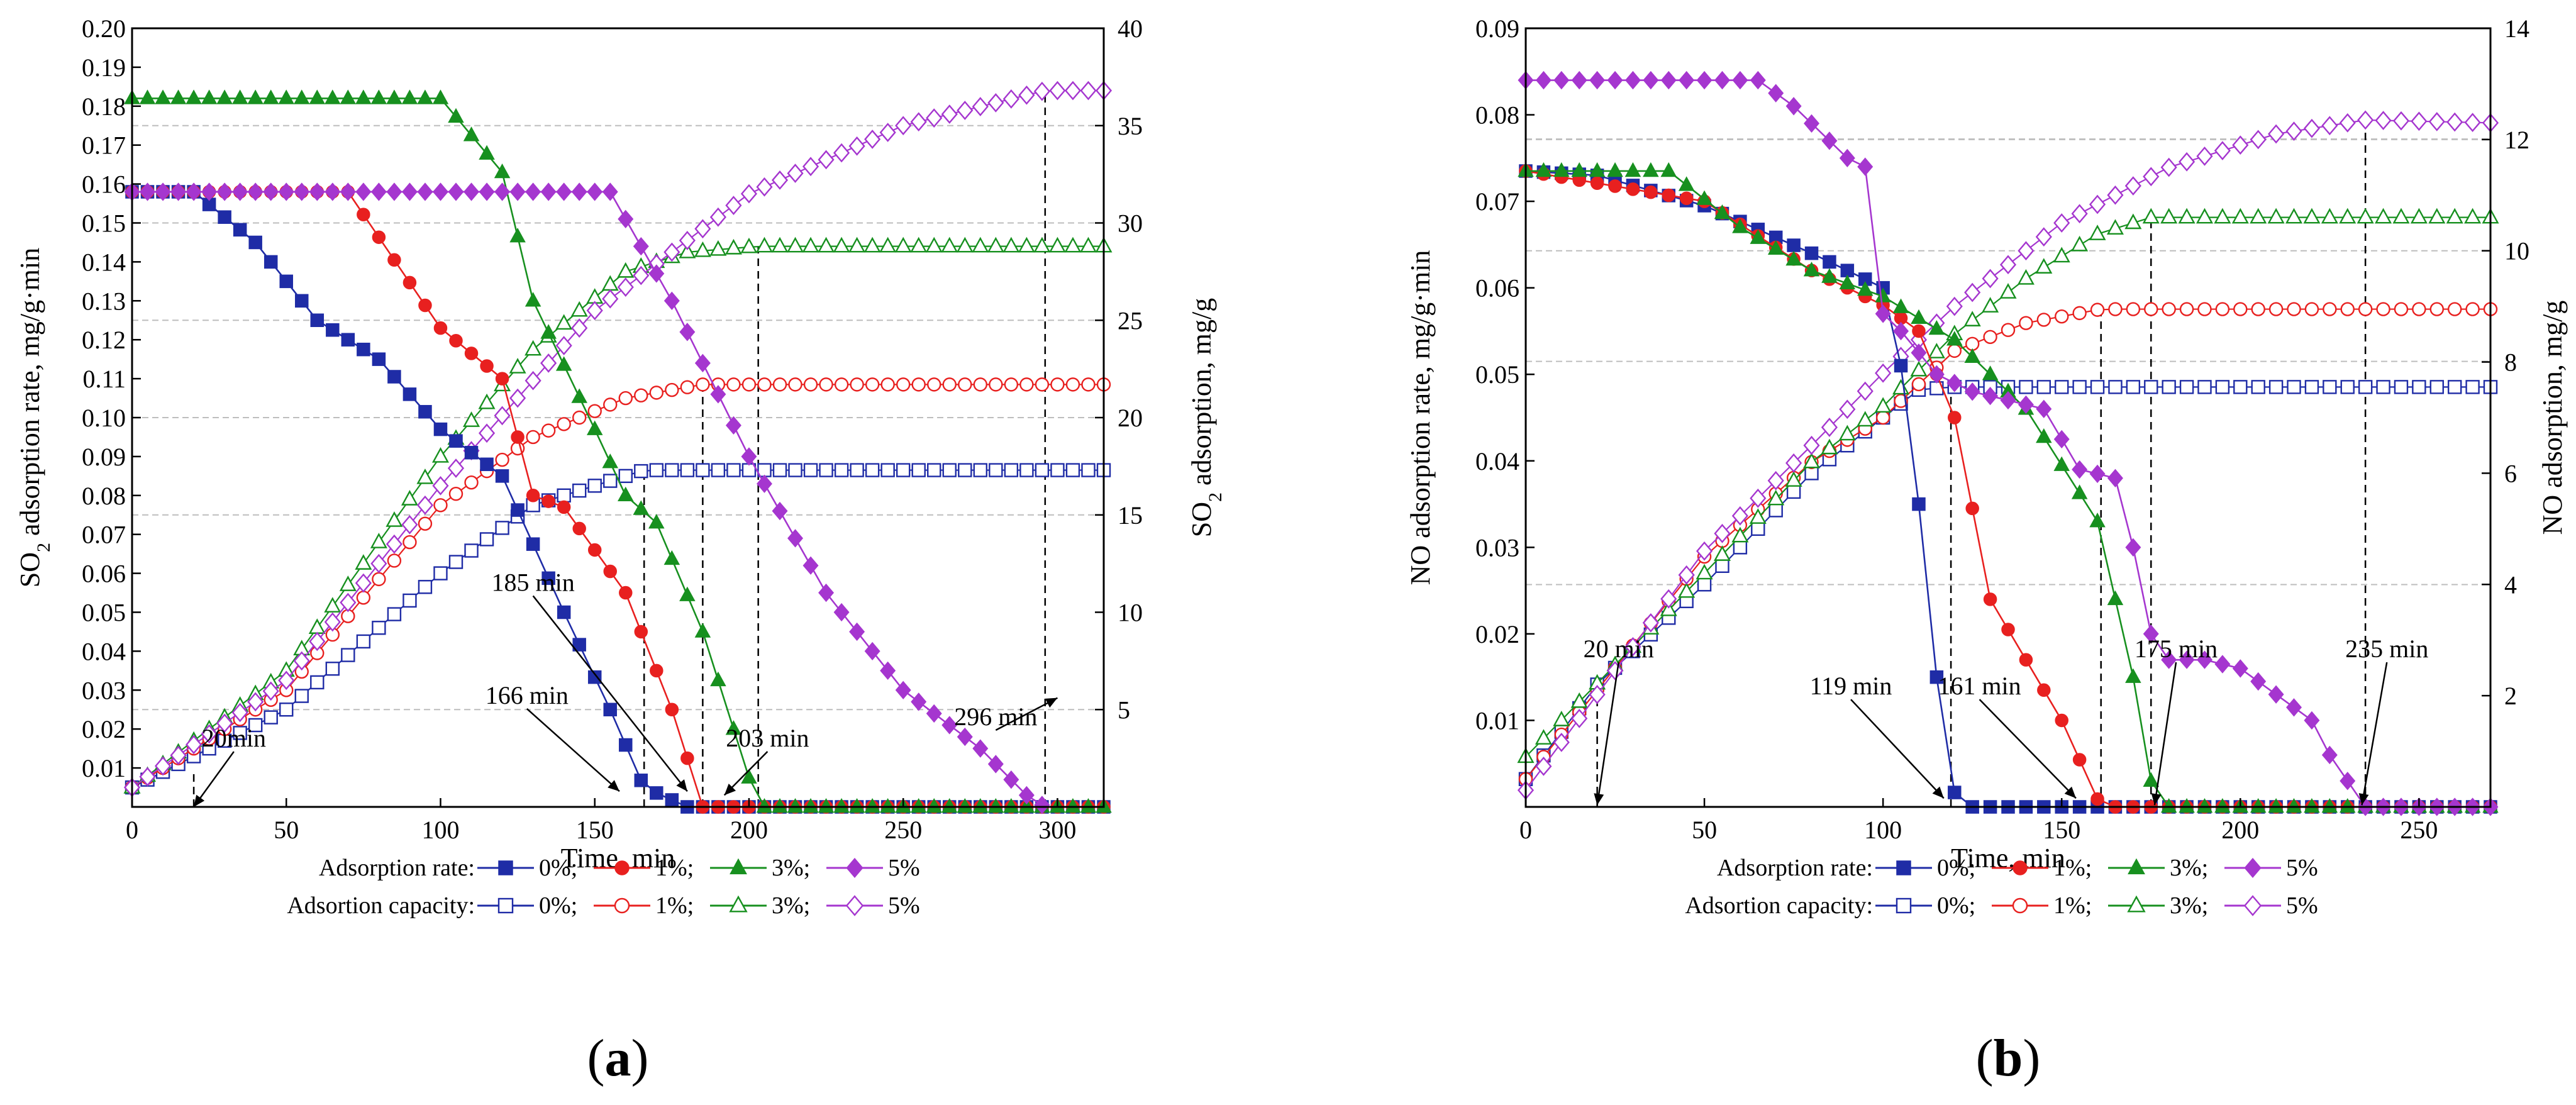 The image size is (2576, 1105). Describe the element at coordinates (2240, 830) in the screenshot. I see `x-tick-label: 200` at that location.